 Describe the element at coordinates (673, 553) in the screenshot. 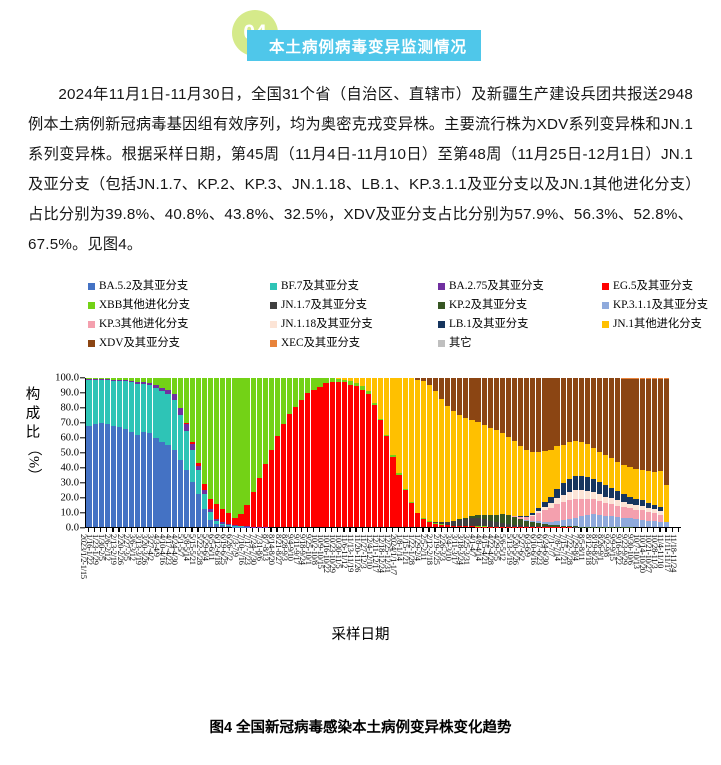

I see `x-tick-label: 11/18-11/24` at that location.